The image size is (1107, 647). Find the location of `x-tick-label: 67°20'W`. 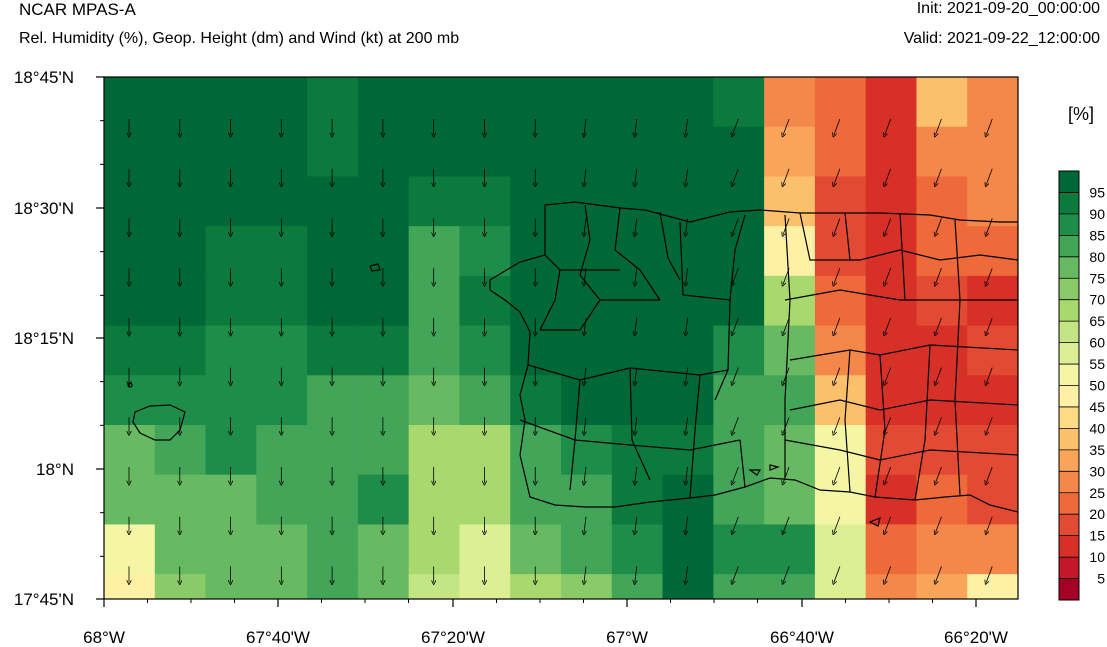

x-tick-label: 67°20'W is located at coordinates (453, 637).